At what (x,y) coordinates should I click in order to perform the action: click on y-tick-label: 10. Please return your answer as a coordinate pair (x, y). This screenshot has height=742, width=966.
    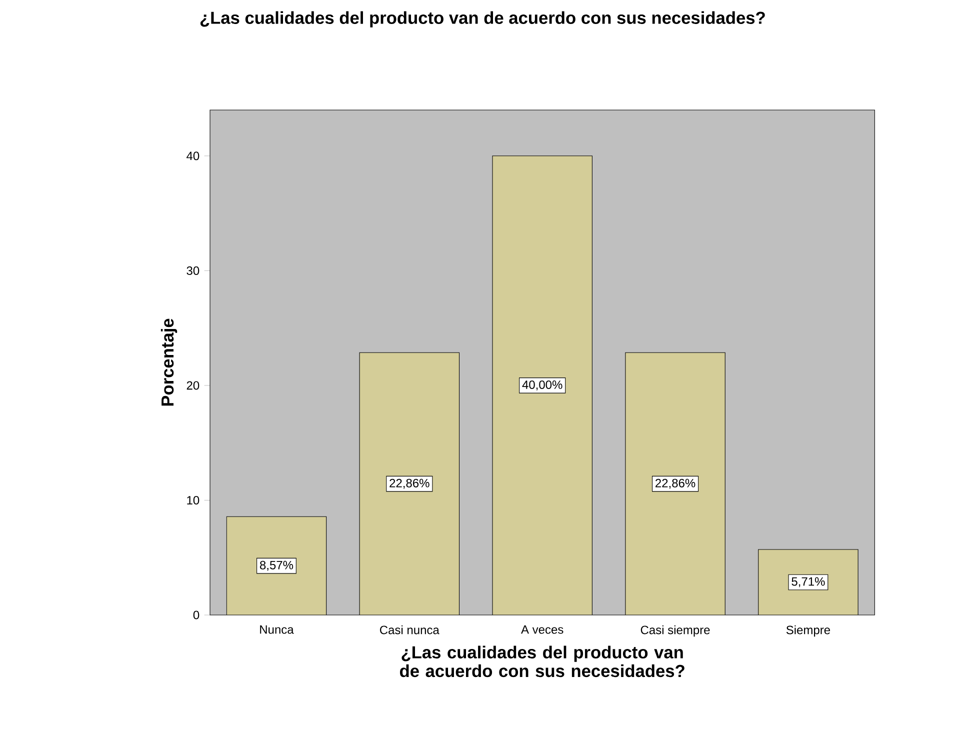
    Looking at the image, I should click on (193, 500).